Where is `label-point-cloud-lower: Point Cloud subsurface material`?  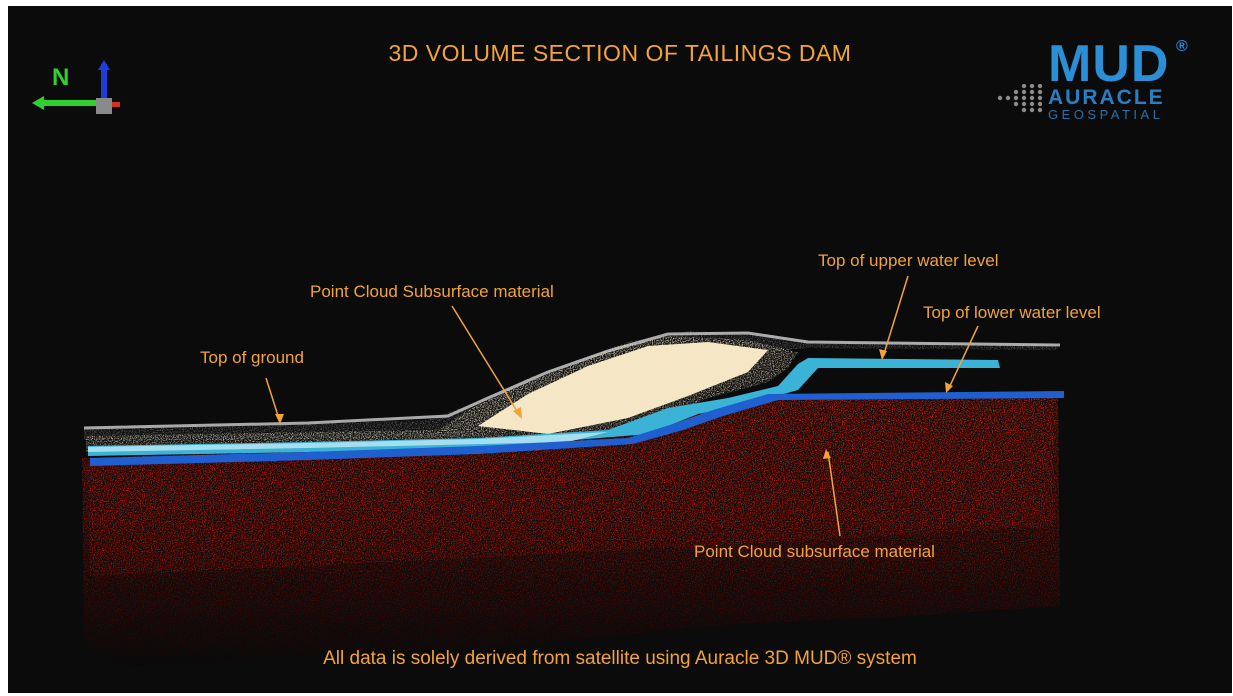
label-point-cloud-lower: Point Cloud subsurface material is located at coordinates (814, 551).